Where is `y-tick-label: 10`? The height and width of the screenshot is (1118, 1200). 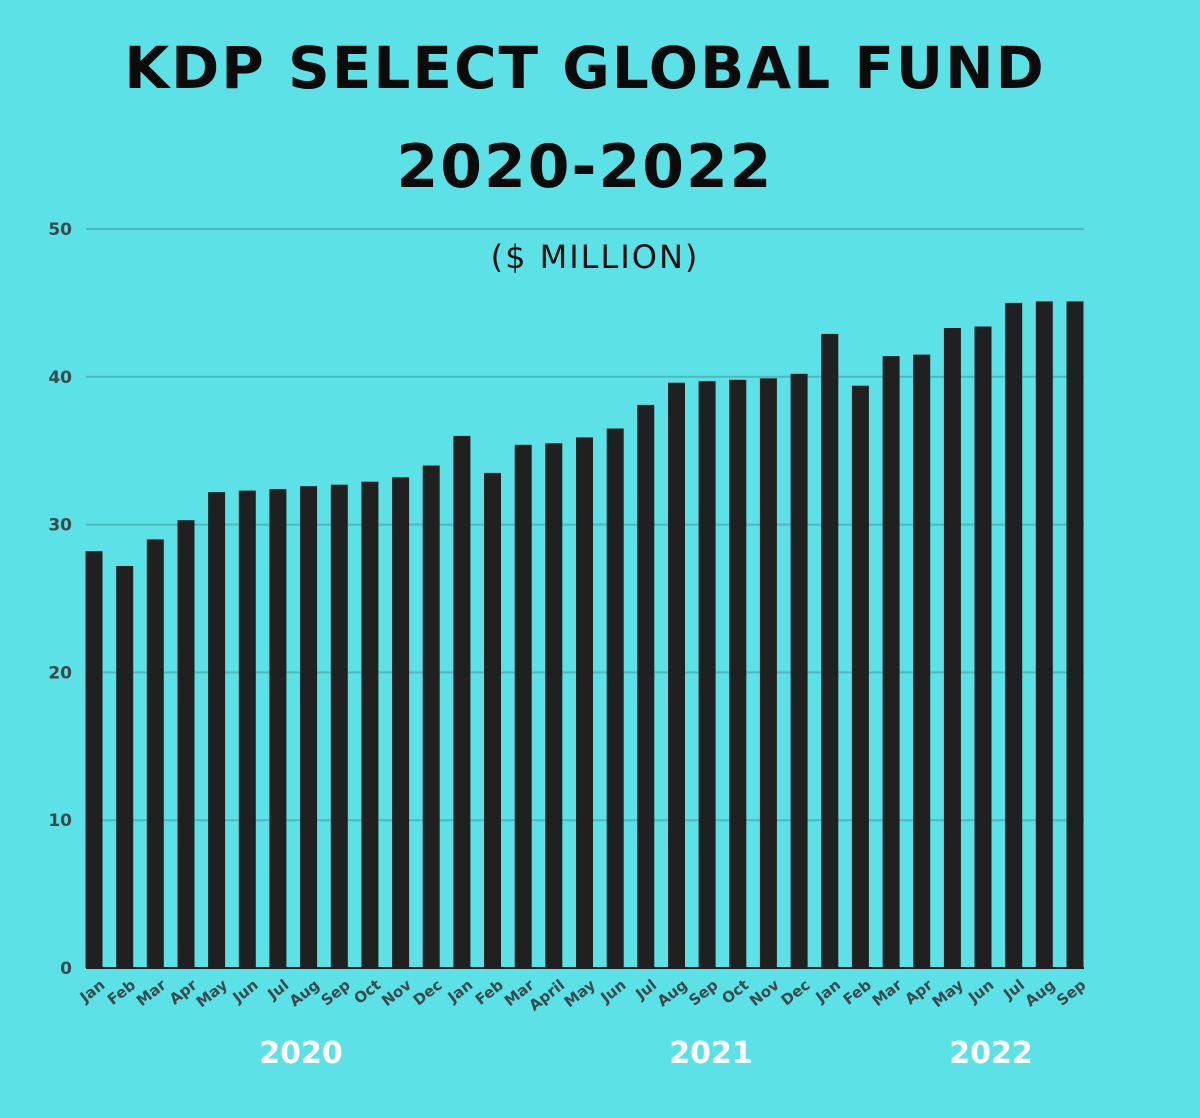
y-tick-label: 10 is located at coordinates (60, 821).